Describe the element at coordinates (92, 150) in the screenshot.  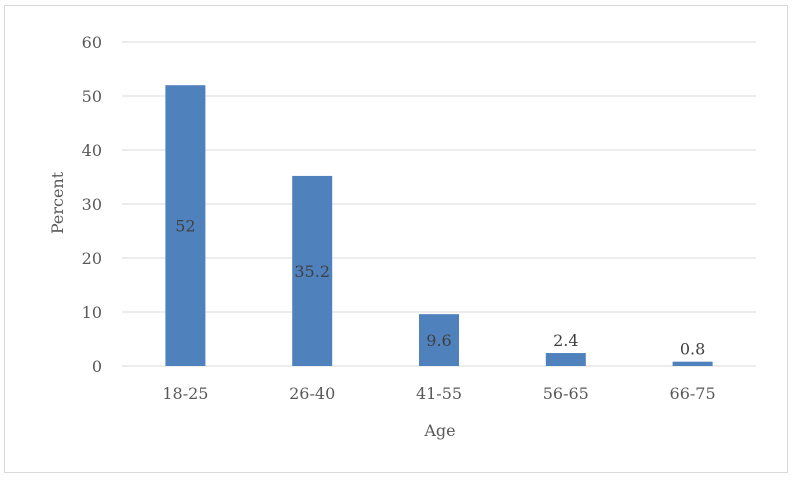
I see `y-tick-label: 40` at that location.